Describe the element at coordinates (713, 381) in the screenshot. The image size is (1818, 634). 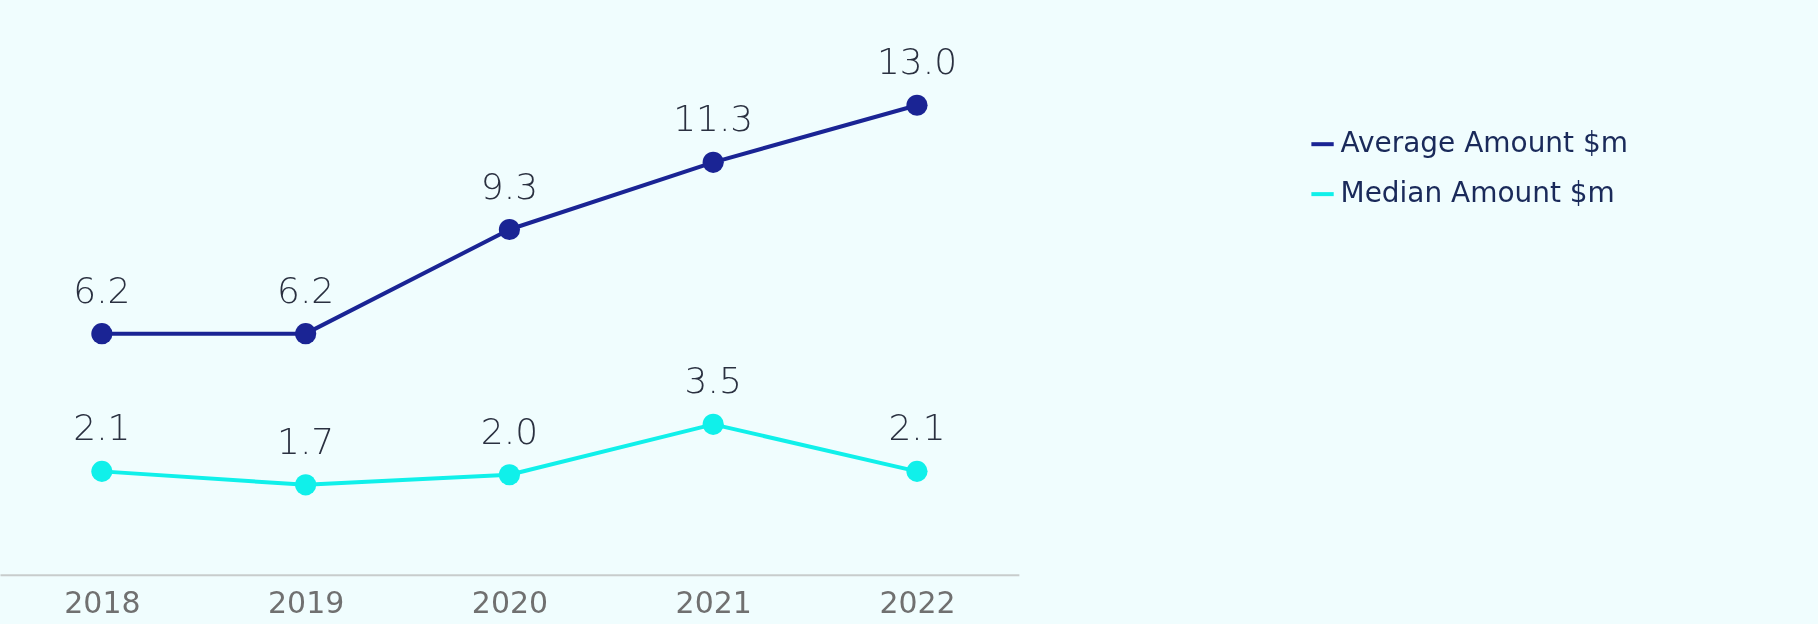
I see `data-label: 3.5` at that location.